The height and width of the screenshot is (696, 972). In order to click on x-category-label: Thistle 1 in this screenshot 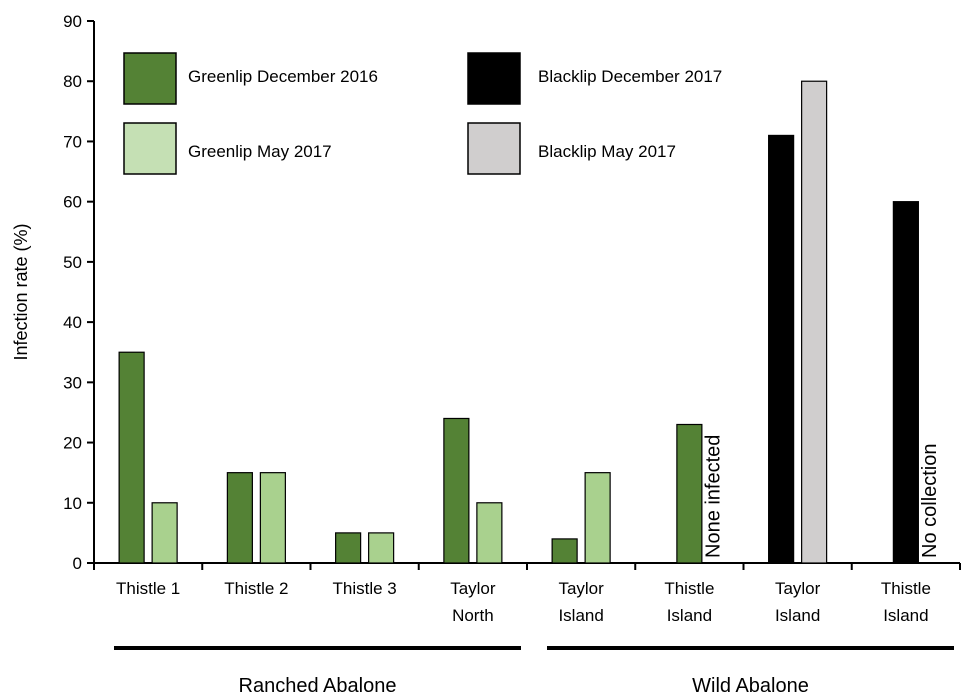, I will do `click(148, 588)`.